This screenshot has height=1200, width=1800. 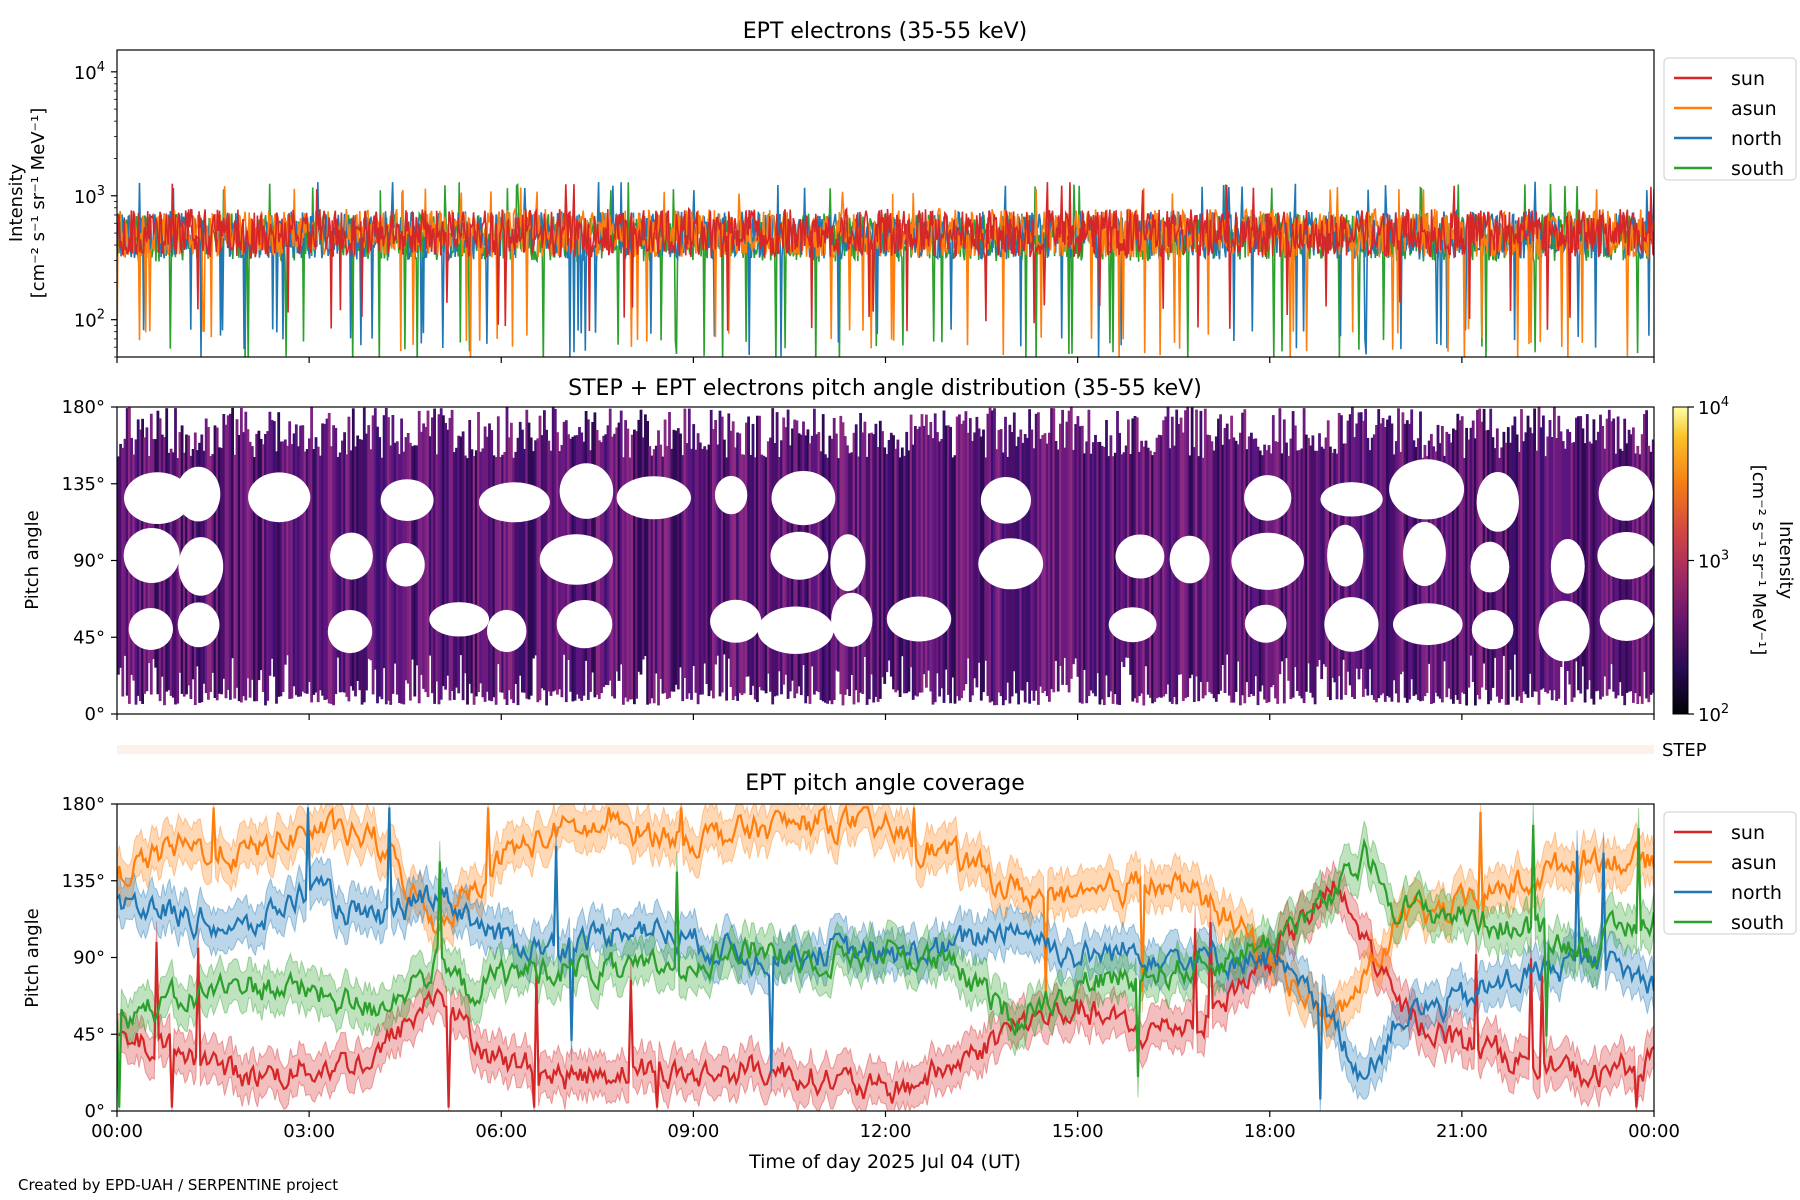 What do you see at coordinates (1730, 873) in the screenshot?
I see `panel4-legend: sun asun north south` at bounding box center [1730, 873].